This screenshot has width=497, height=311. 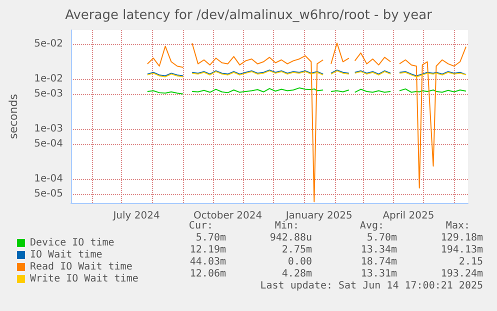 I want to click on y-axis-title: seconds, so click(x=13, y=116).